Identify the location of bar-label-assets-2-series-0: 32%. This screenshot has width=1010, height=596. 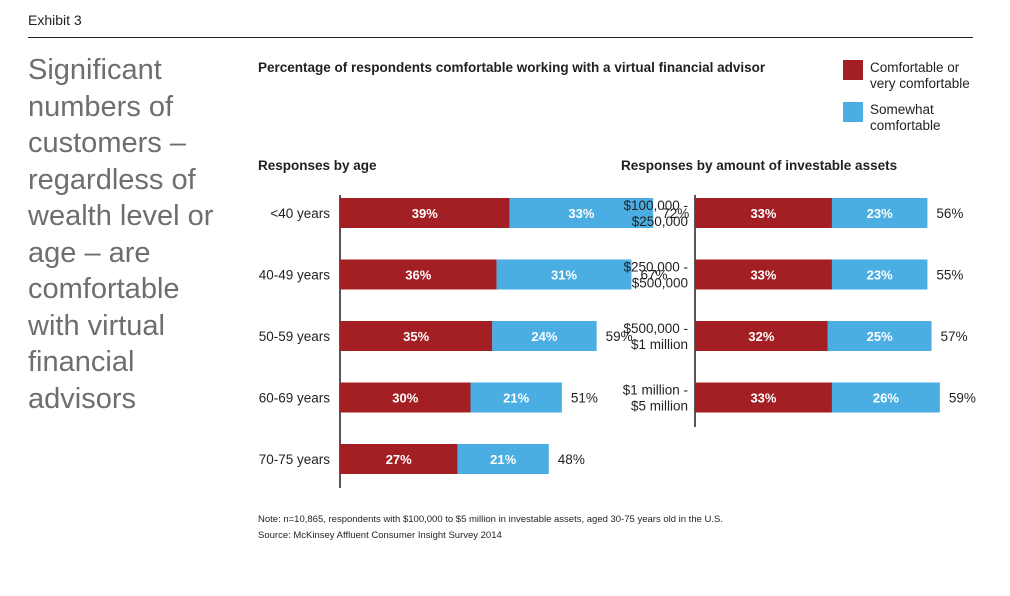
(761, 336).